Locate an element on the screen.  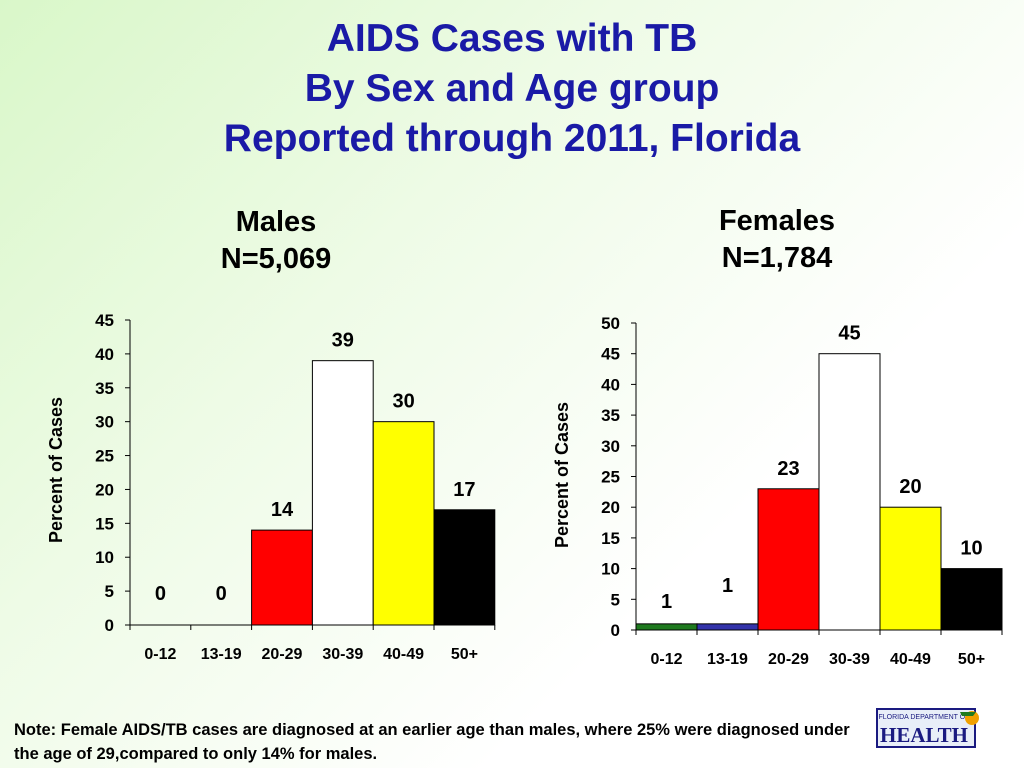
males-data-label: 39 is located at coordinates (343, 341).